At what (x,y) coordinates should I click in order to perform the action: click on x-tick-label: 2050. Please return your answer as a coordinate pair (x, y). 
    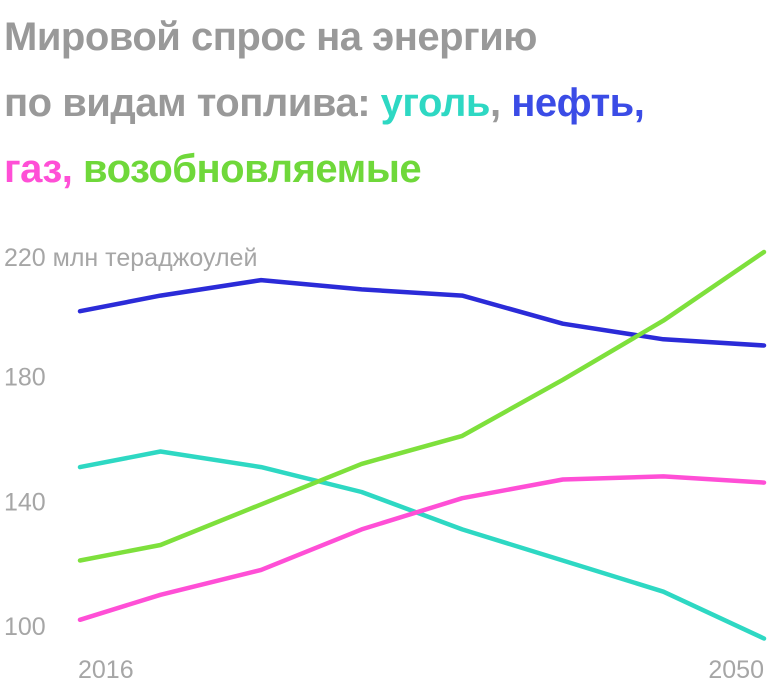
    Looking at the image, I should click on (736, 670).